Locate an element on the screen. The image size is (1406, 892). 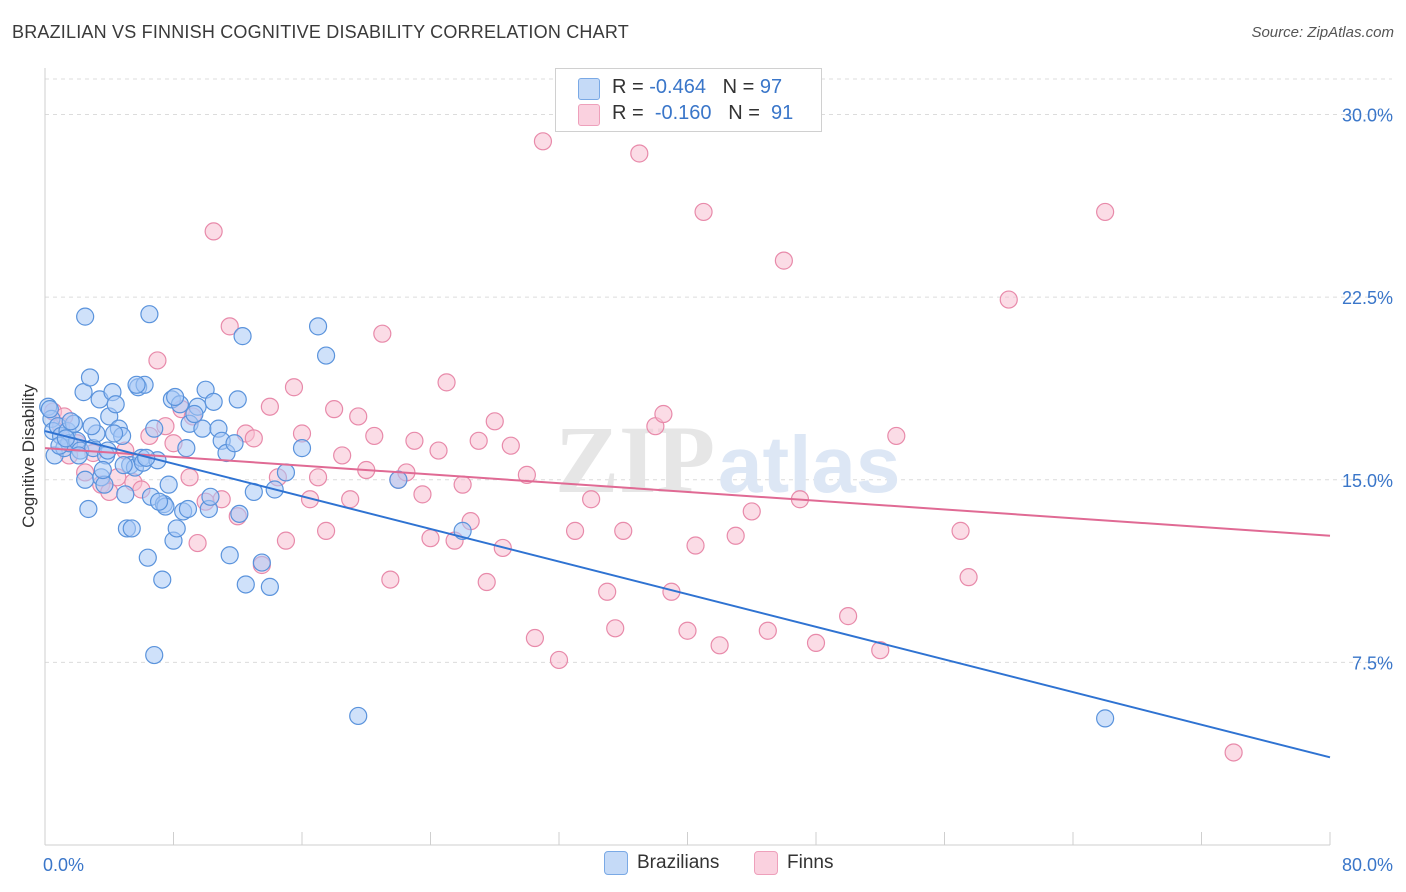
x-tick-labels: 0.0% 80.0% is located at coordinates (718, 865).